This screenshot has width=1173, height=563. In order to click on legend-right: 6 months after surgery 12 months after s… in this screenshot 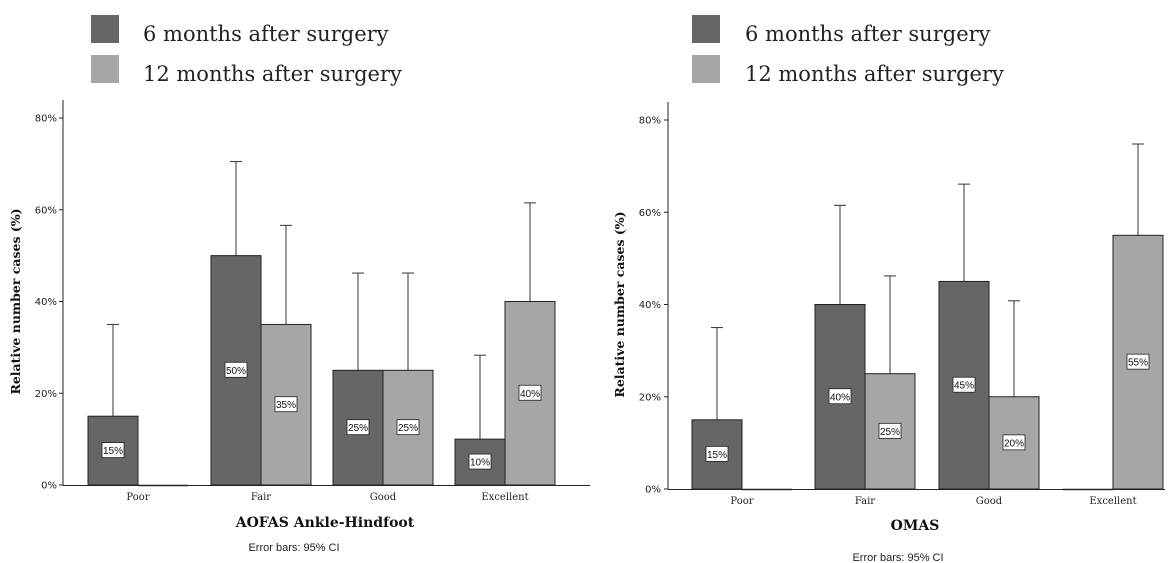, I will do `click(848, 50)`.